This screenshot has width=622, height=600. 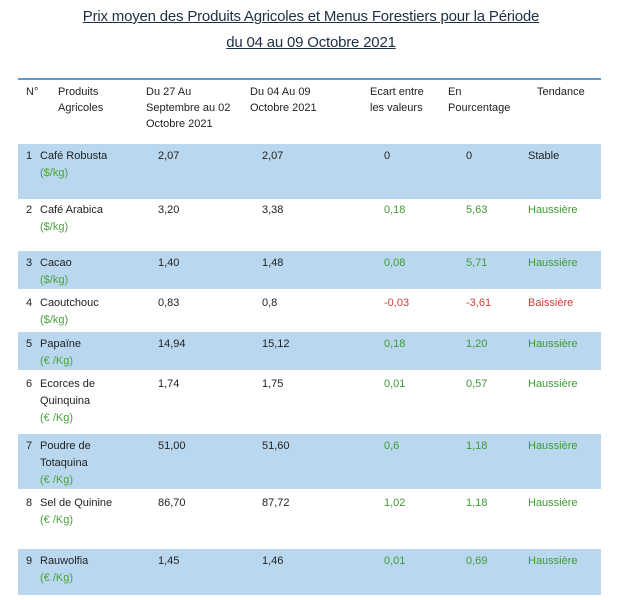 What do you see at coordinates (169, 156) in the screenshot?
I see `price-period1: 2,07` at bounding box center [169, 156].